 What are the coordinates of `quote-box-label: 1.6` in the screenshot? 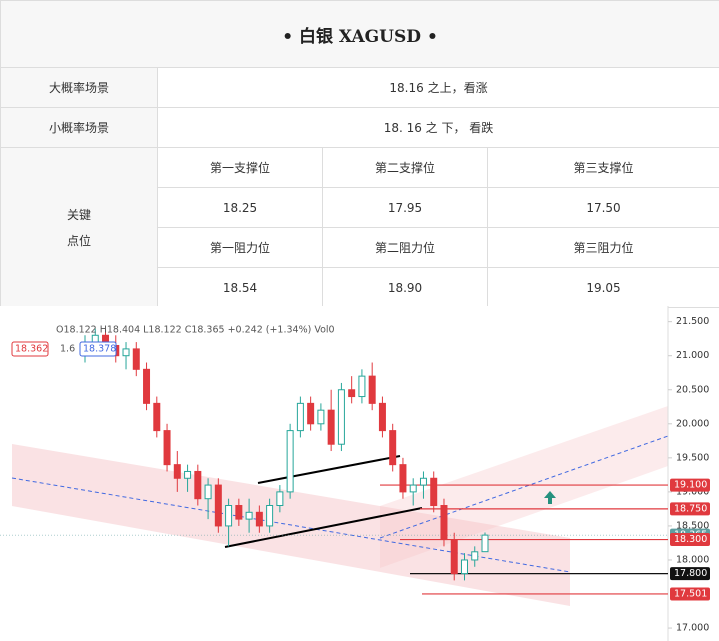 It's located at (67, 349).